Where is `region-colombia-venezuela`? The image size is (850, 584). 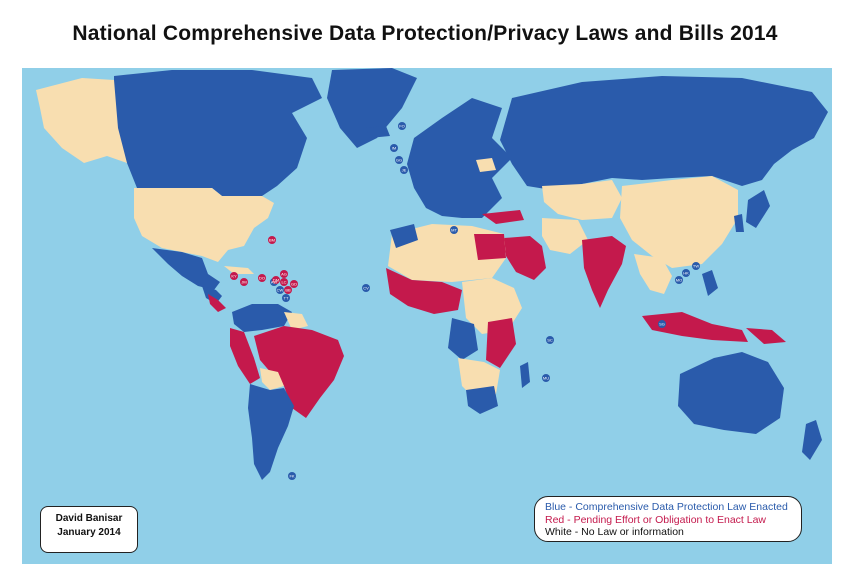
region-colombia-venezuela is located at coordinates (262, 318).